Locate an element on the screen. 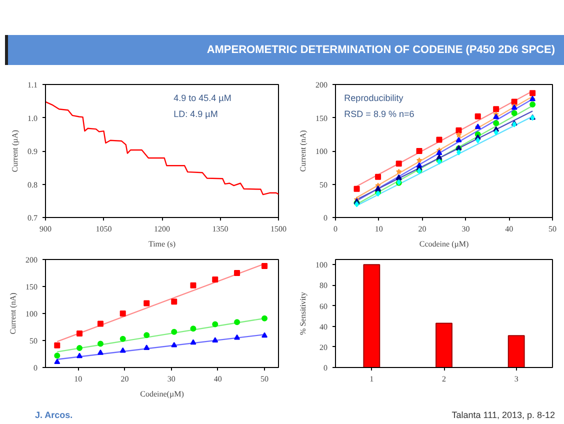  text: J. Arcos. is located at coordinates (53, 415).